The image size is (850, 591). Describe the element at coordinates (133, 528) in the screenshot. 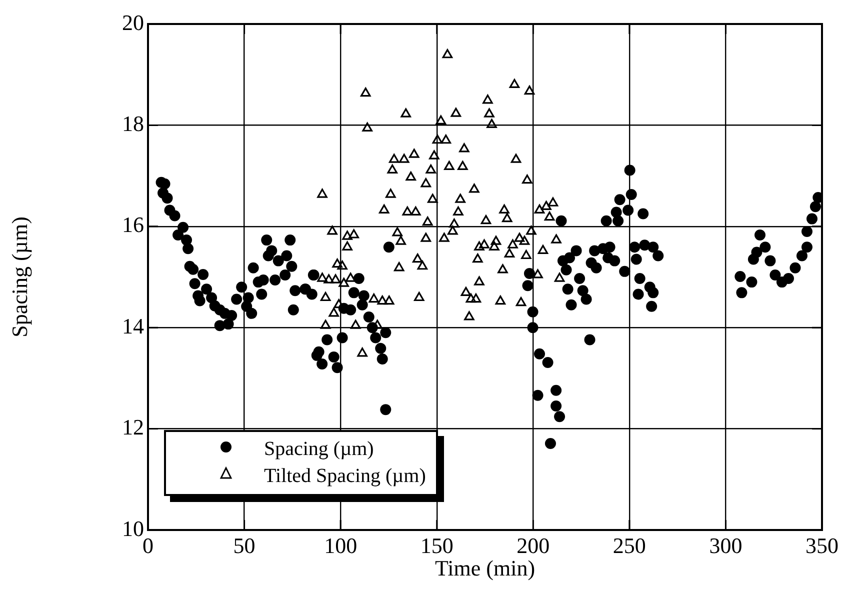

I see `y-tick-label: 10` at that location.